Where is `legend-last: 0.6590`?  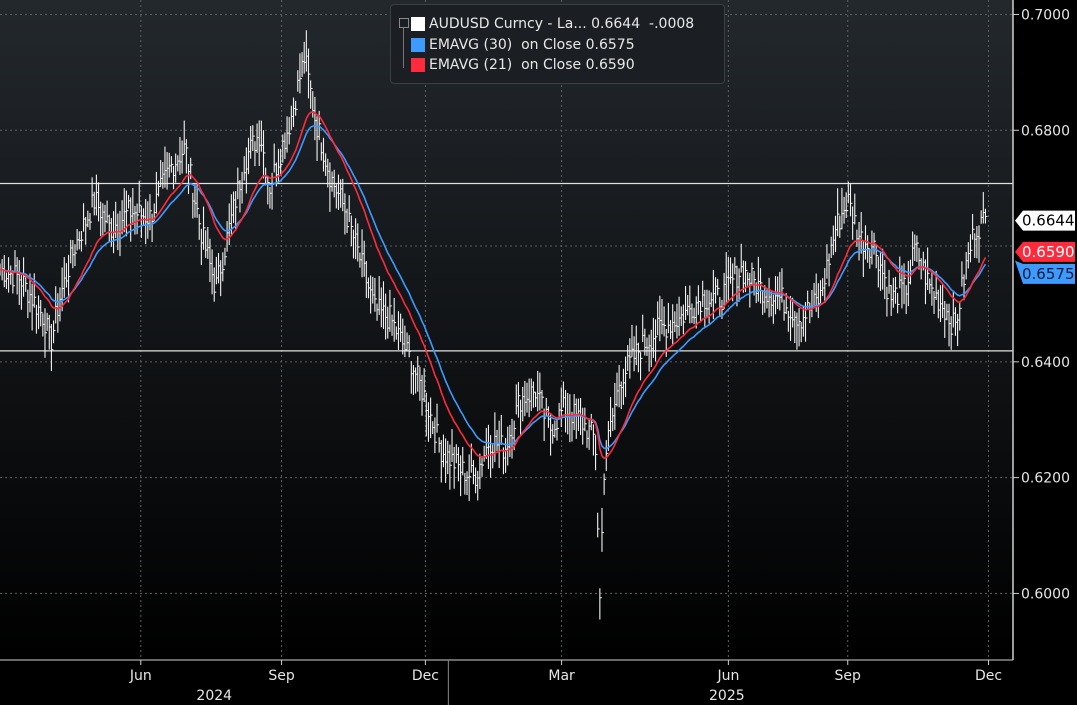 legend-last: 0.6590 is located at coordinates (610, 65).